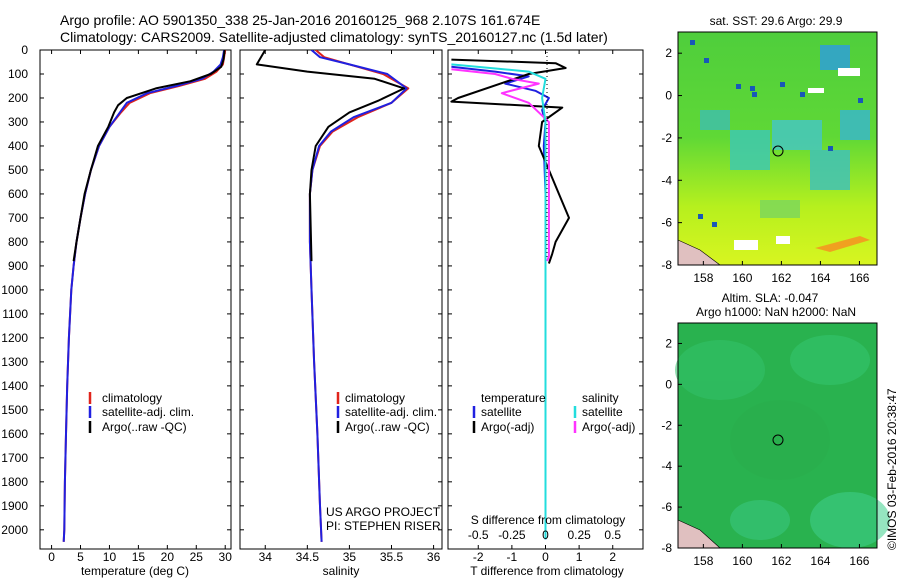 The image size is (900, 580). Describe the element at coordinates (51, 557) in the screenshot. I see `x-tick-label: 0` at that location.